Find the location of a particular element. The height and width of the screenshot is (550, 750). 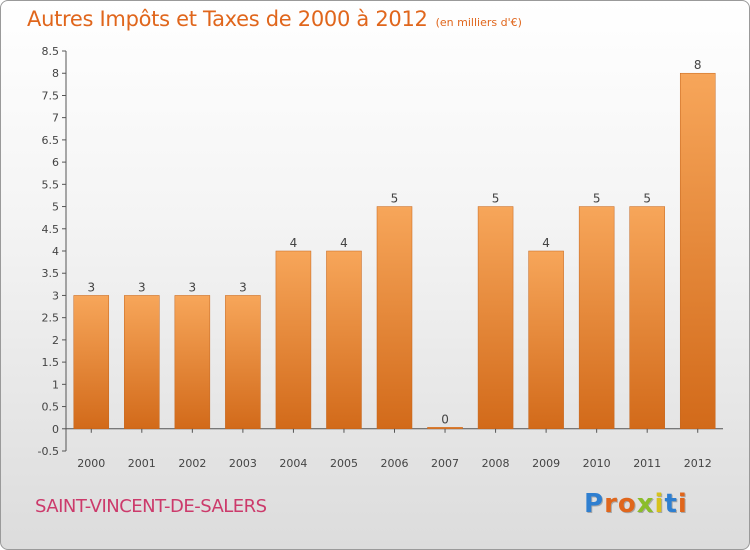

x-tick-label: 2006 is located at coordinates (395, 463).